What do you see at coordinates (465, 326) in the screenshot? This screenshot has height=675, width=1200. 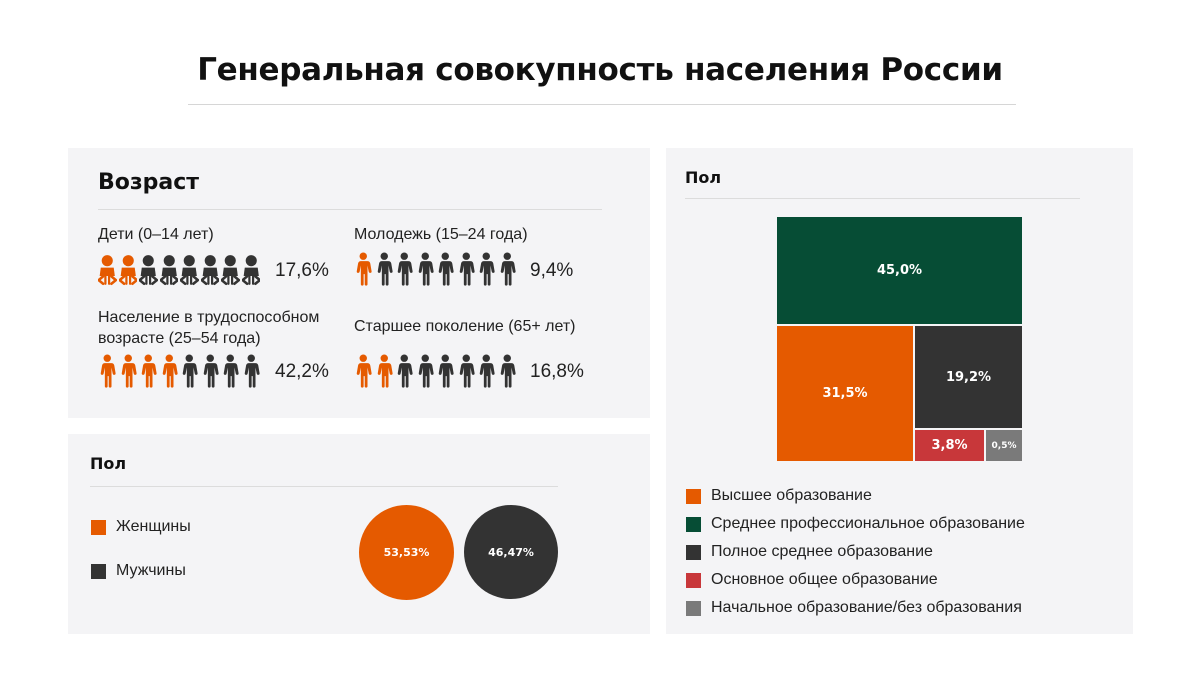 I see `age-group-label-elderly: Старшее поколение (65+ лет)` at bounding box center [465, 326].